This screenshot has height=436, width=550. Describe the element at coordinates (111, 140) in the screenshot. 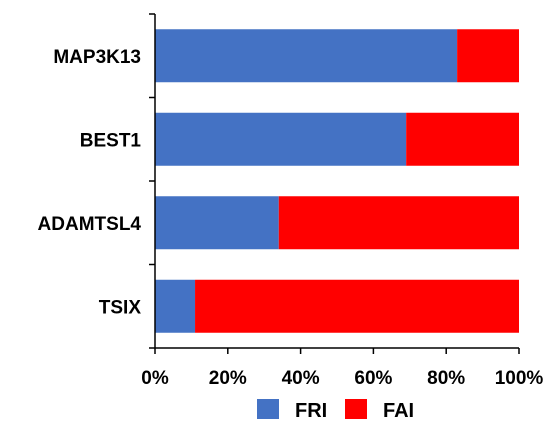

I see `category-label: BEST1` at that location.